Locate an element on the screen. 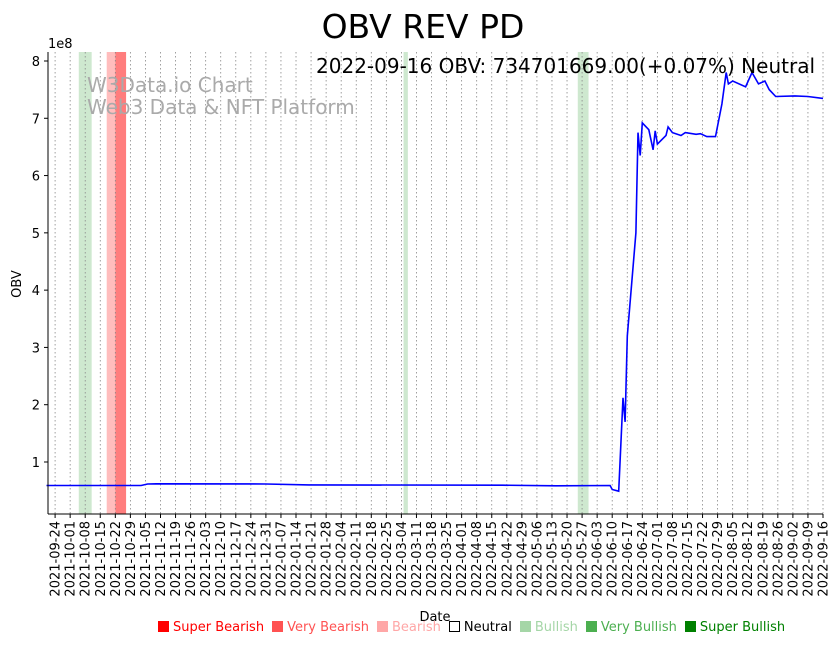 The width and height of the screenshot is (840, 646). x-tick-label: 2021-12-17 is located at coordinates (236, 559).